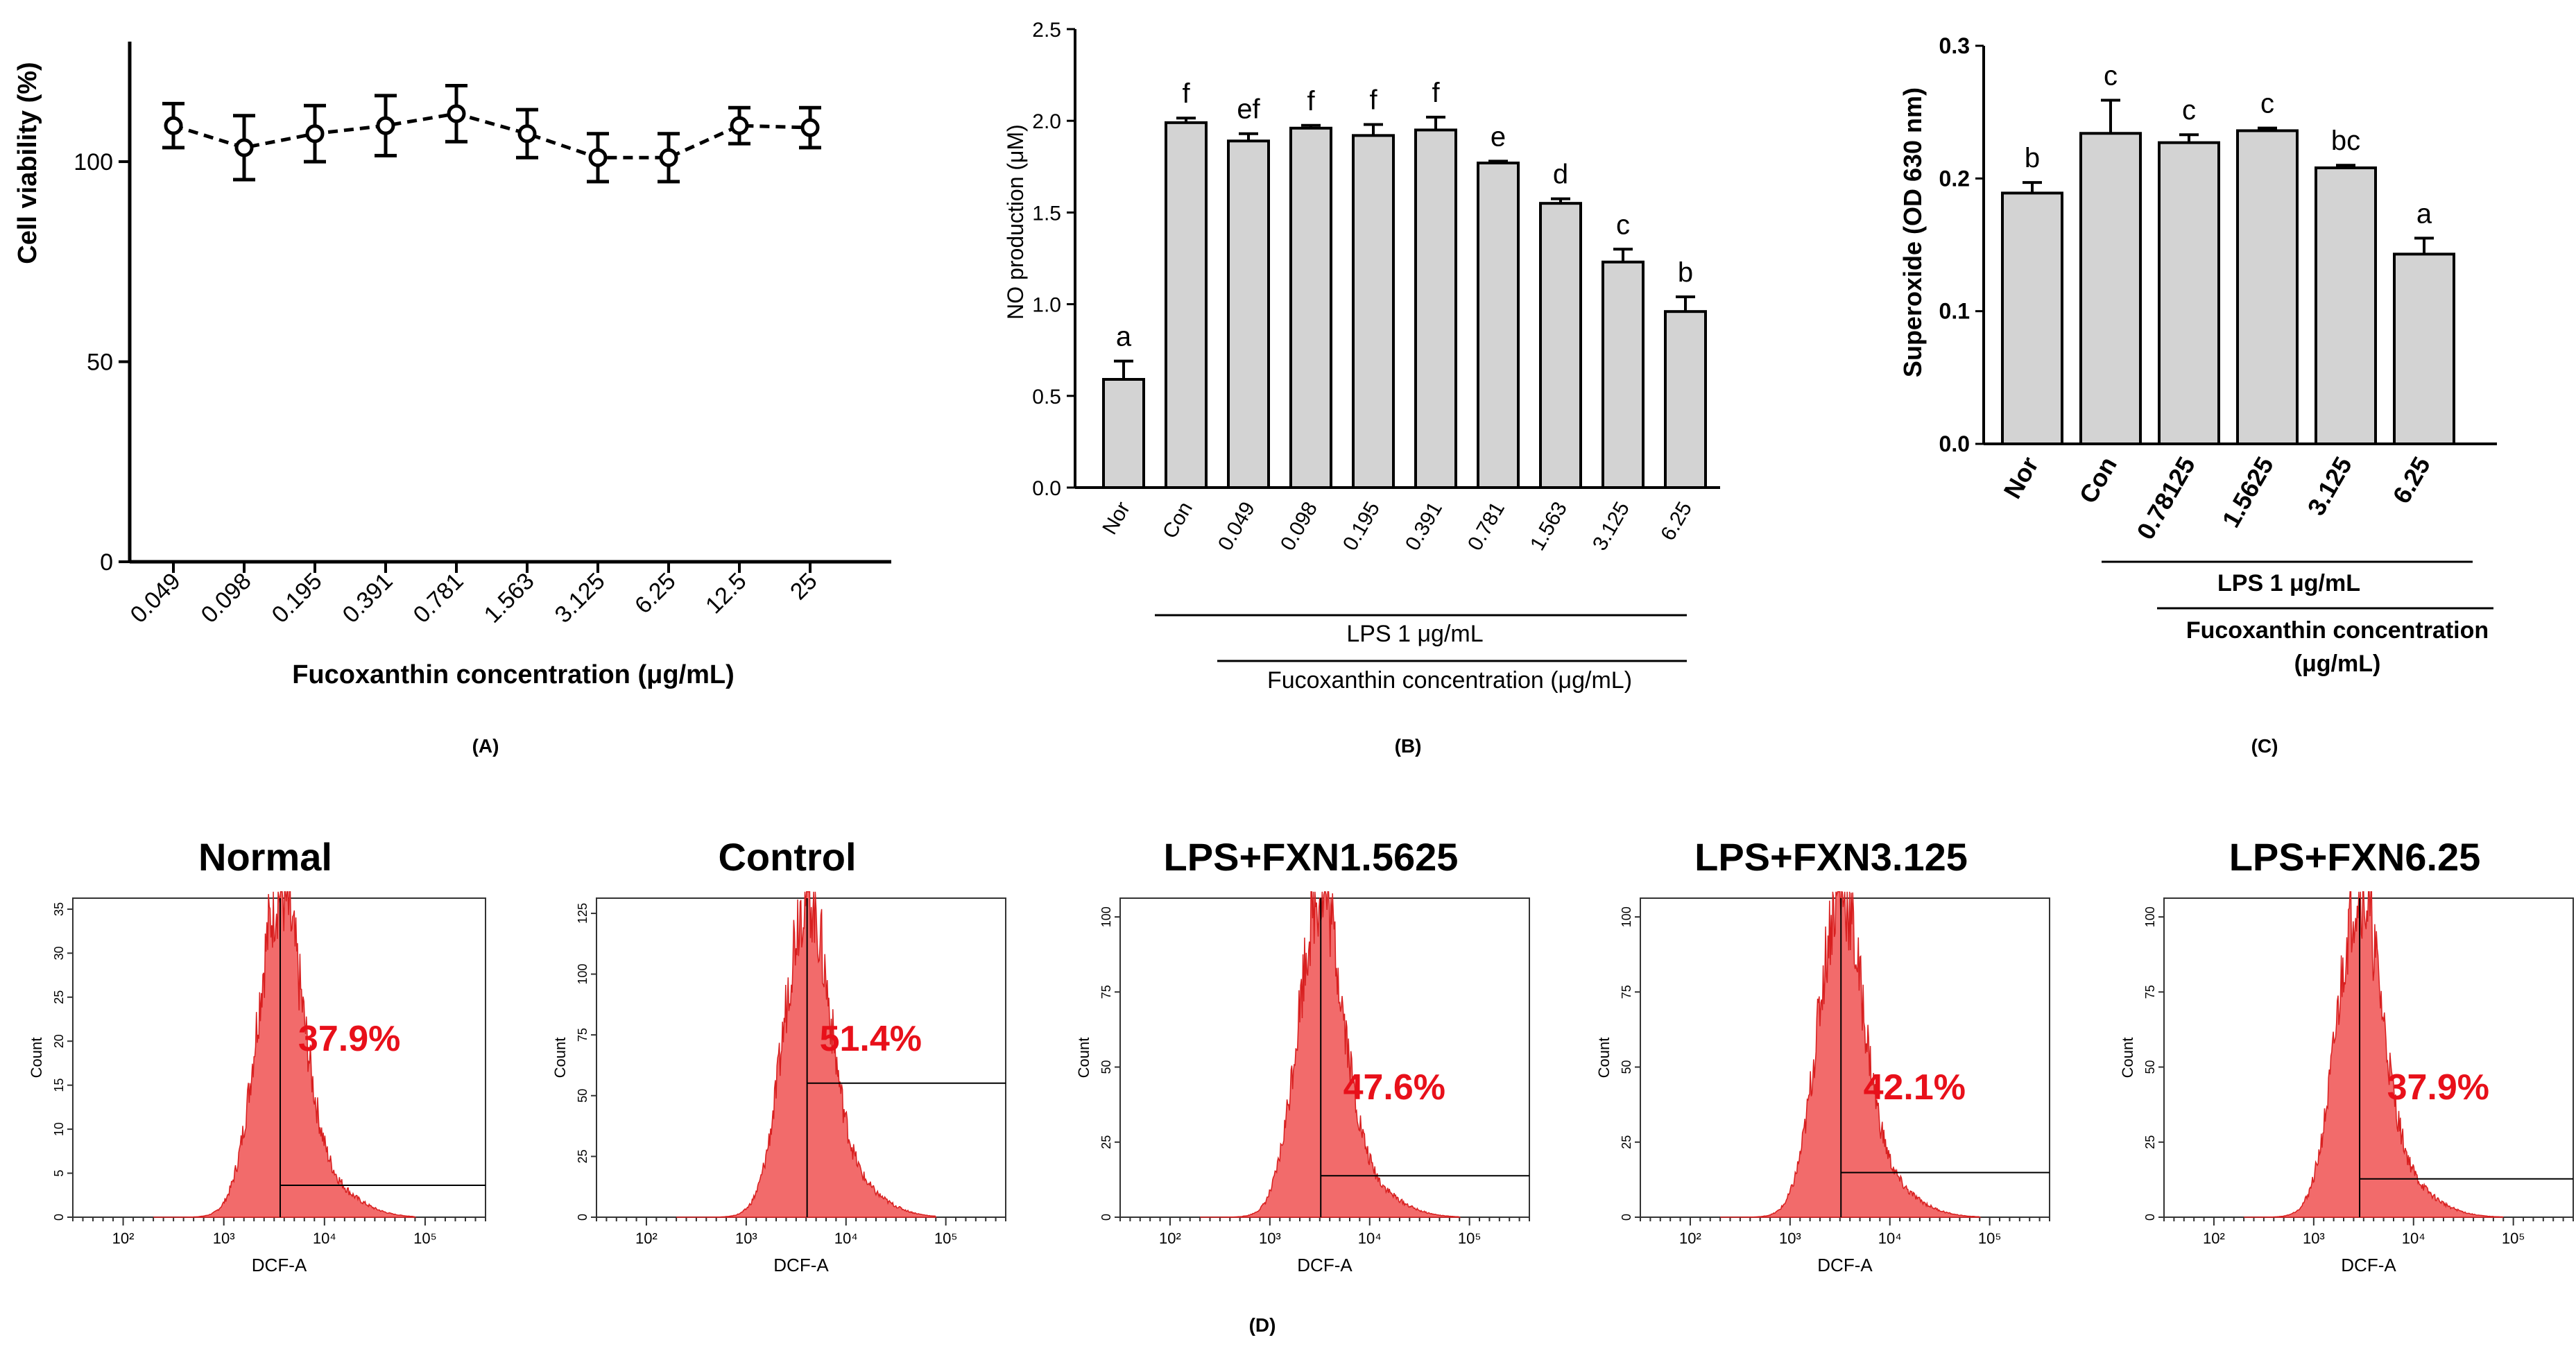  I want to click on significance-letter: bc, so click(2345, 141).